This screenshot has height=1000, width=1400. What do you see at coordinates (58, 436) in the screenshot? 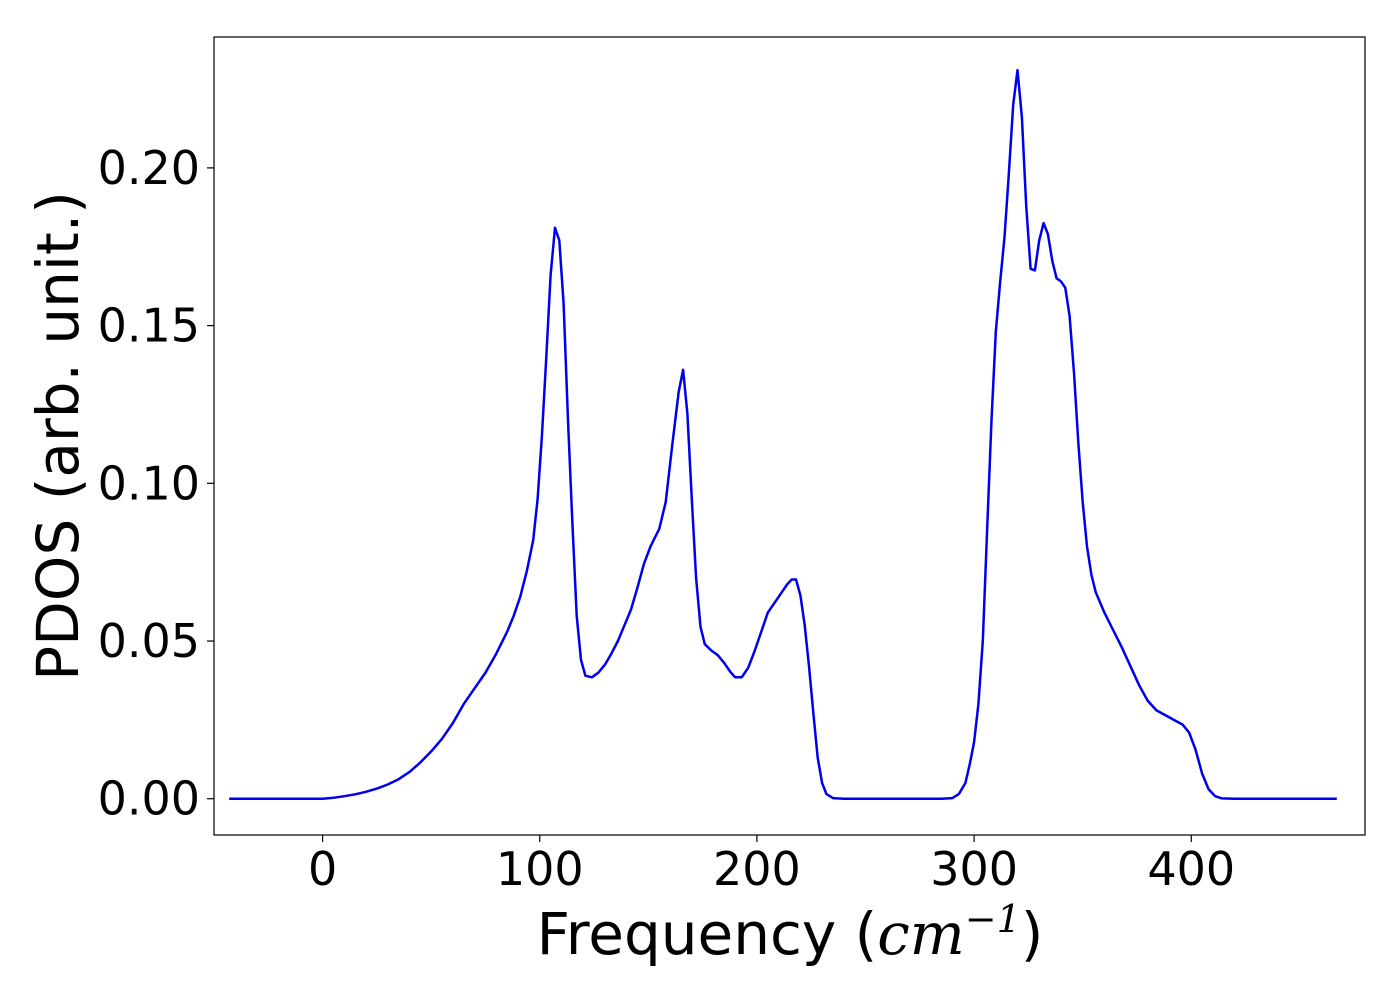
I see `y-axis-title: PDOS (arb. unit.)` at bounding box center [58, 436].